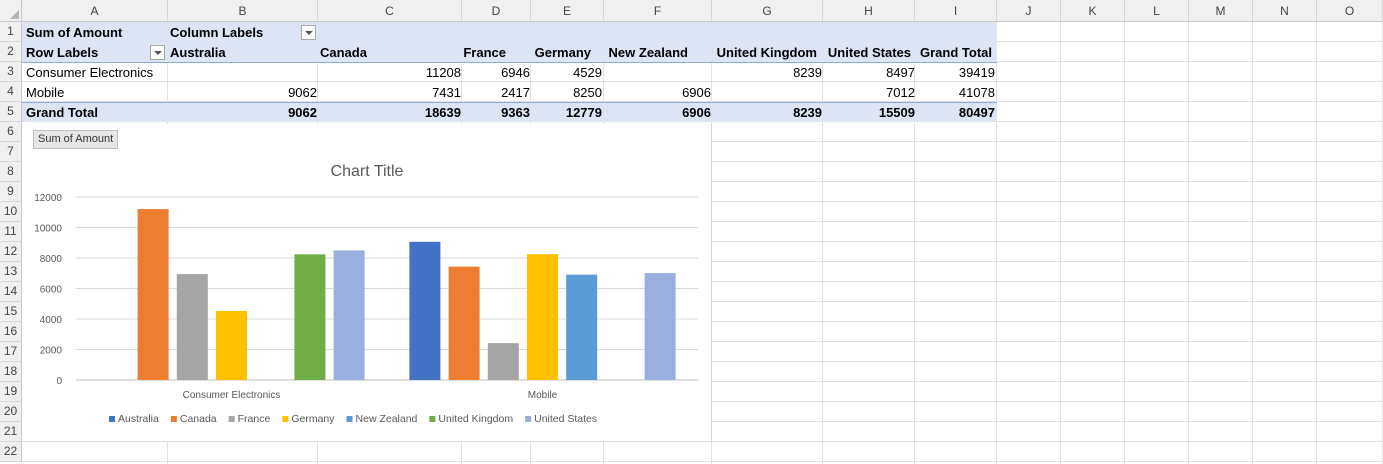  What do you see at coordinates (11, 272) in the screenshot?
I see `row-header: 13` at bounding box center [11, 272].